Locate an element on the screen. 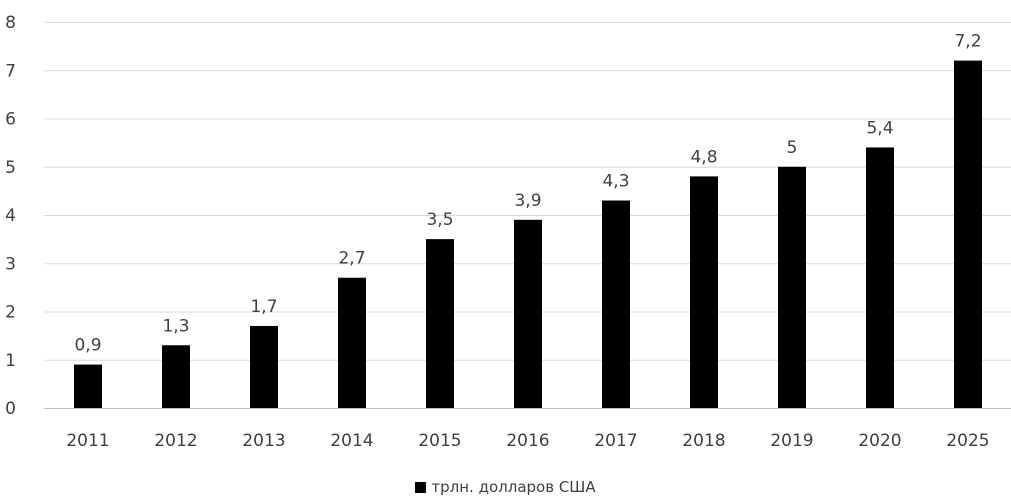 The width and height of the screenshot is (1011, 502). x-tick-label: 2014 is located at coordinates (351, 441).